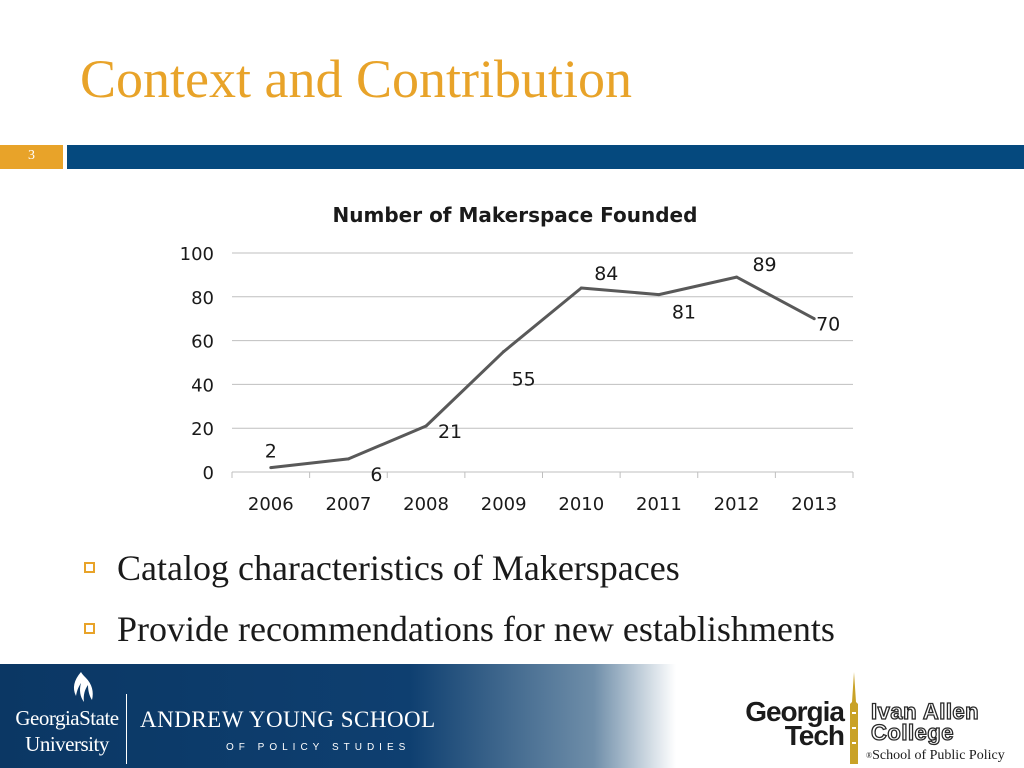 The width and height of the screenshot is (1024, 768). What do you see at coordinates (814, 735) in the screenshot?
I see `gt-name-line: Tech` at bounding box center [814, 735].